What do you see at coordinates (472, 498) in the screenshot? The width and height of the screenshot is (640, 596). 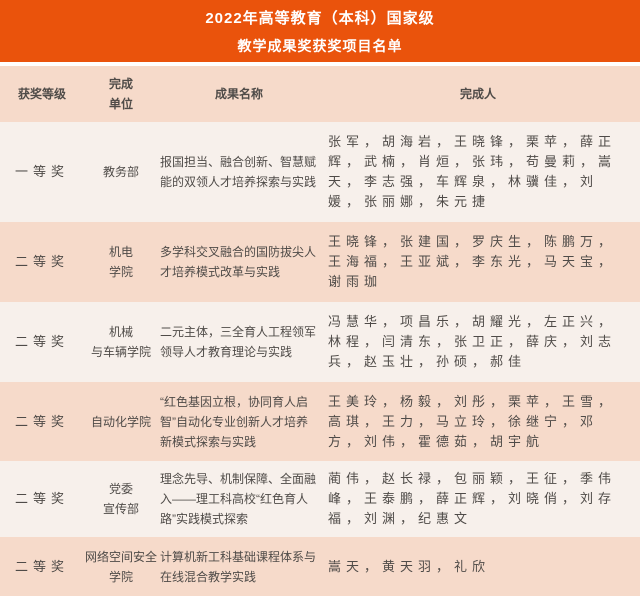 I see `people-cell: 蔺伟，赵长禄，包丽颖，王征，季伟峰，王泰鹏，薛正辉，刘晓俏，刘存福，刘渊，纪惠文` at bounding box center [472, 498].